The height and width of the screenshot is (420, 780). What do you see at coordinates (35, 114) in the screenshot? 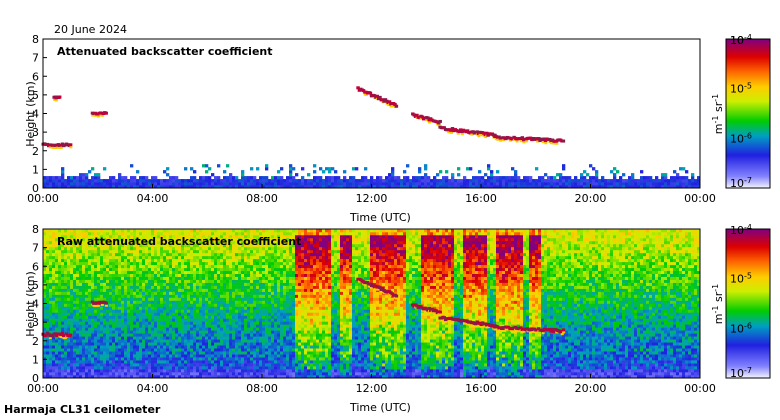
I see `y-tick-label: 4` at bounding box center [35, 114].